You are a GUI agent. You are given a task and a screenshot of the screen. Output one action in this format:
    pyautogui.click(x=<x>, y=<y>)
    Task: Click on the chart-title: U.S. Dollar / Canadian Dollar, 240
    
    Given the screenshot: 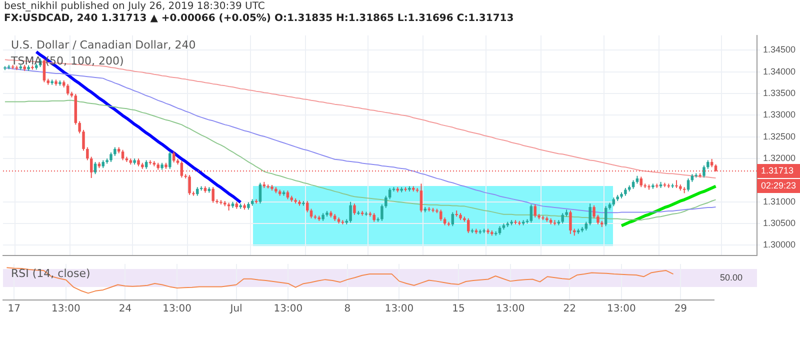 What is the action you would take?
    pyautogui.click(x=103, y=45)
    